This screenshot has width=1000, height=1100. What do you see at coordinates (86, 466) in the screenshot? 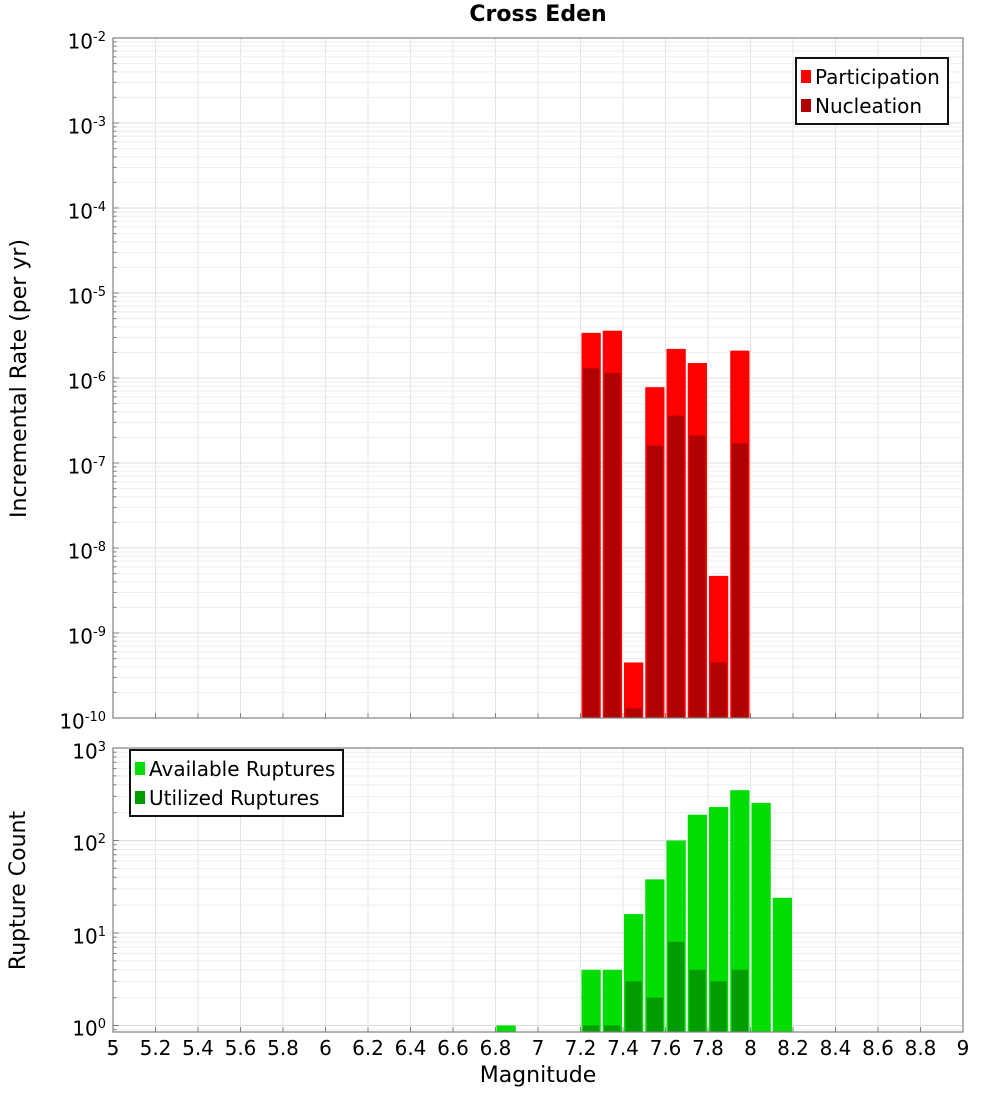
I see `rate-ytick-label: 10⁻⁷` at bounding box center [86, 466].